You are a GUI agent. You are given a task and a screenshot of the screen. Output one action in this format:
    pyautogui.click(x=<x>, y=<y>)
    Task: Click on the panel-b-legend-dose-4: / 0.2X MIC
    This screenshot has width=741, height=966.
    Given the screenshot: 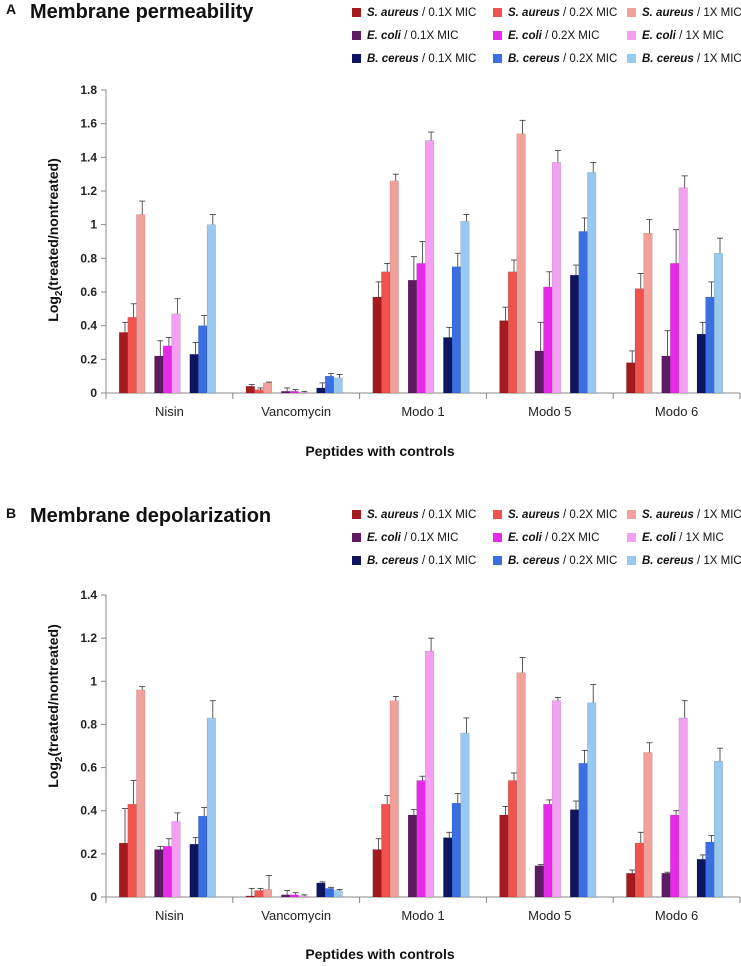 What is the action you would take?
    pyautogui.click(x=571, y=538)
    